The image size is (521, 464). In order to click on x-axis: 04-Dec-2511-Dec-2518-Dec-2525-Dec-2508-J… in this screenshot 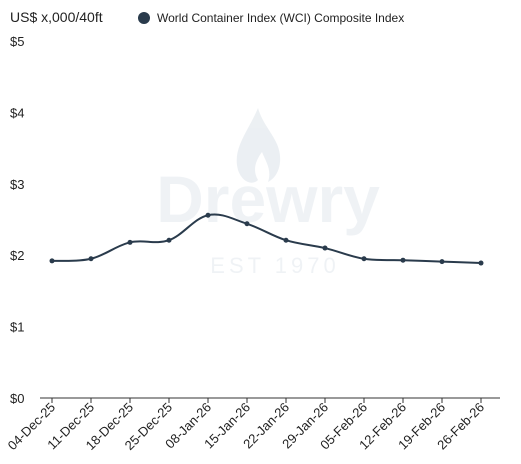, I will do `click(246, 425)`.